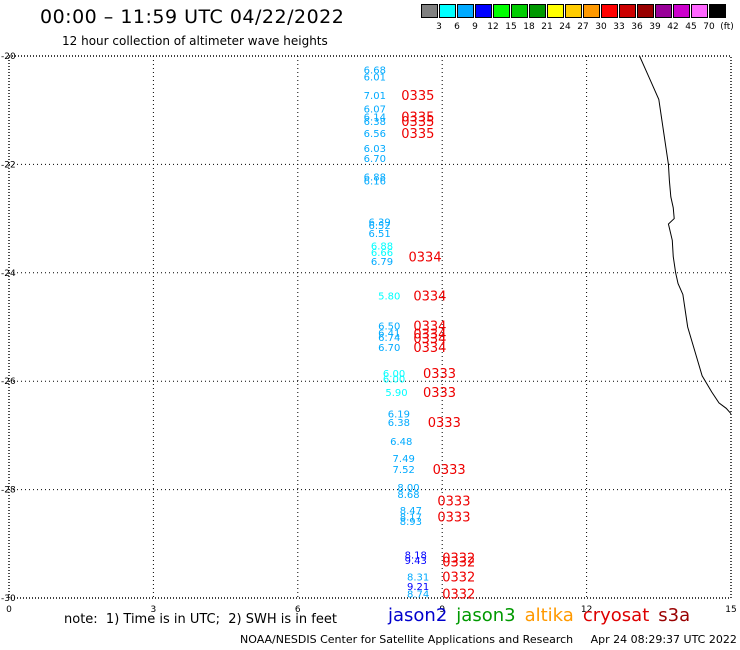 The width and height of the screenshot is (740, 650). What do you see at coordinates (408, 495) in the screenshot?
I see `swh-value-label: 8.68` at bounding box center [408, 495].